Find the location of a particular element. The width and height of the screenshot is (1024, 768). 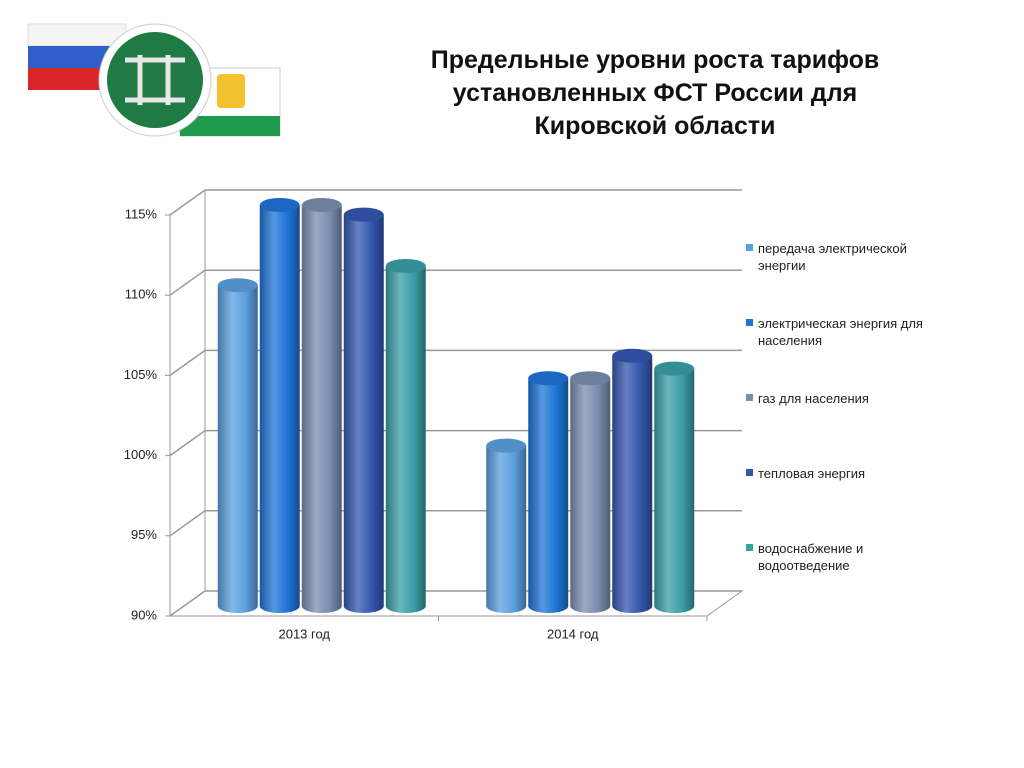

logo is located at coordinates (154, 80).